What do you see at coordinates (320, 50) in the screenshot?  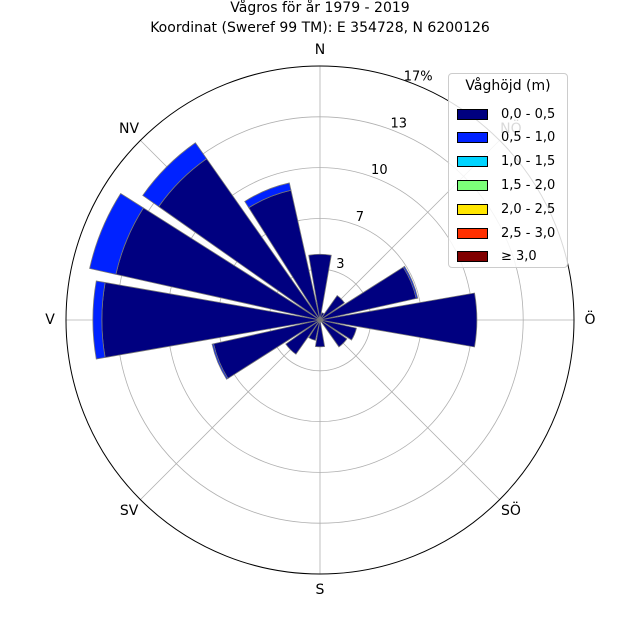 I see `direction-label: N` at bounding box center [320, 50].